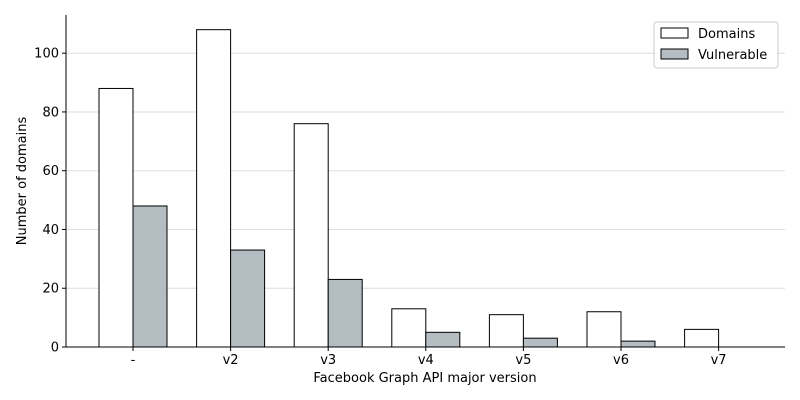  What do you see at coordinates (328, 360) in the screenshot?
I see `x-tick-label: v3` at bounding box center [328, 360].